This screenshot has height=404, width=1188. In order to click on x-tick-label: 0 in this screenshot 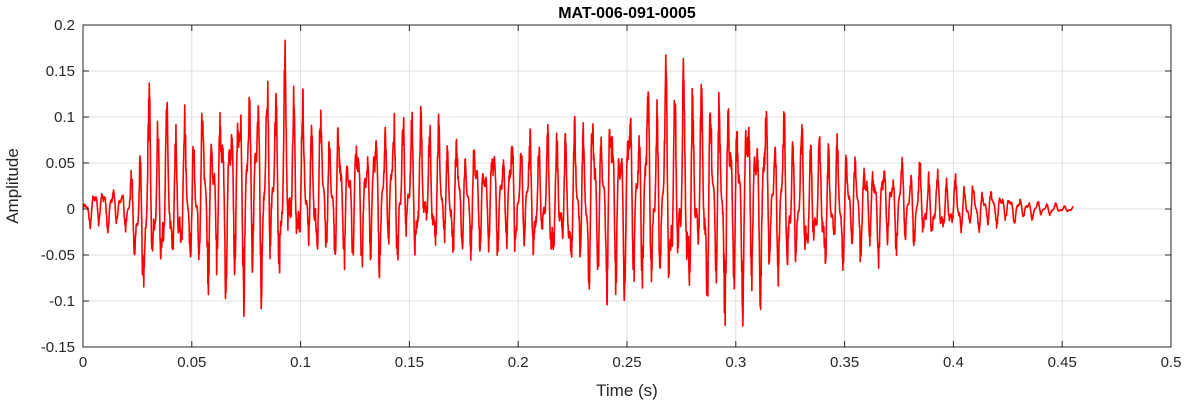, I will do `click(83, 362)`.